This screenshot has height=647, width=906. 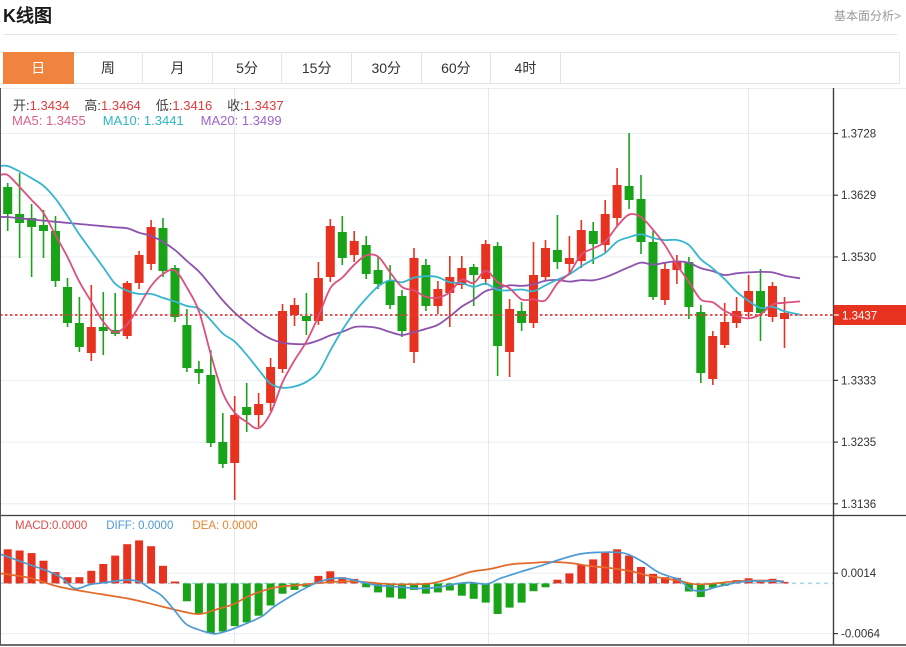 What do you see at coordinates (858, 505) in the screenshot?
I see `svg-text: 1.3136` at bounding box center [858, 505].